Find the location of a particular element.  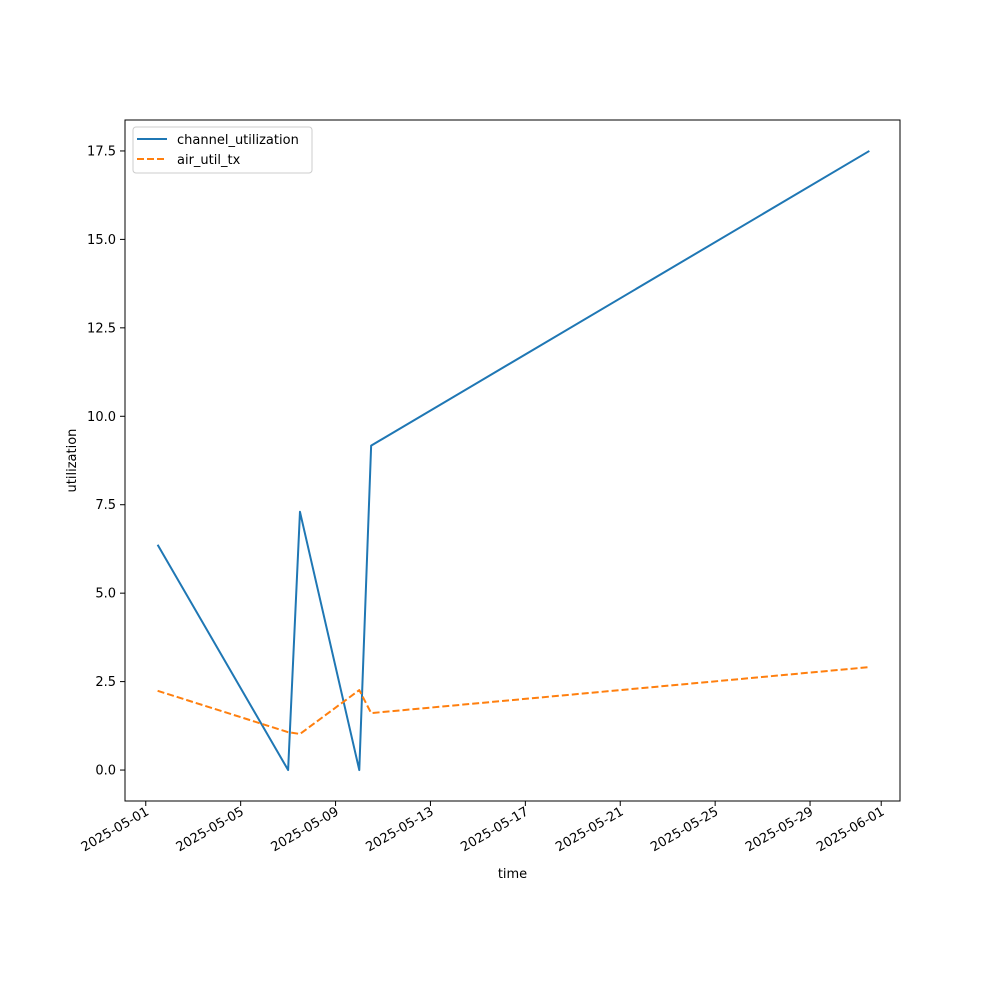

series-line-air_util_tx is located at coordinates (513, 700).